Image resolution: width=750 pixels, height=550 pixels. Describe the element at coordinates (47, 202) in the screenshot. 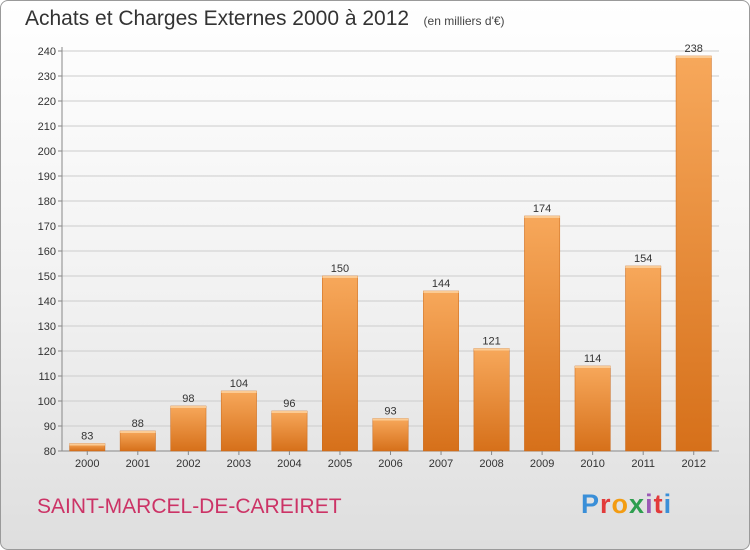

I see `y-tick-label: 180` at that location.